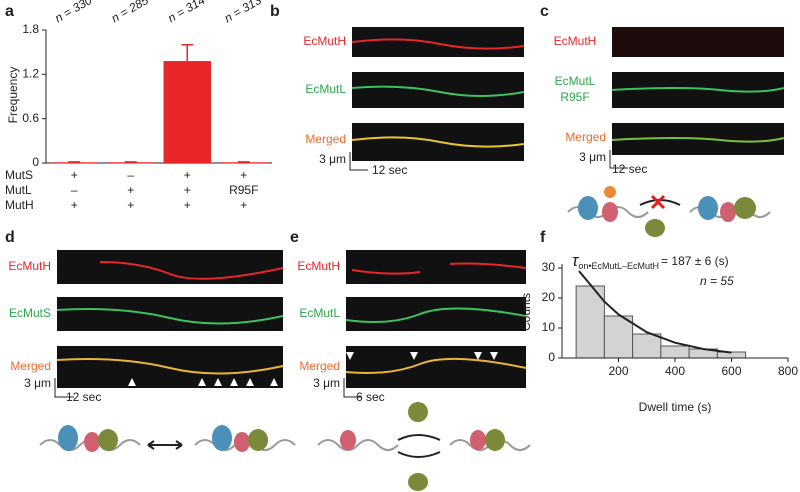 The image size is (800, 492). Describe the element at coordinates (18, 190) in the screenshot. I see `condition-label: MutL` at that location.